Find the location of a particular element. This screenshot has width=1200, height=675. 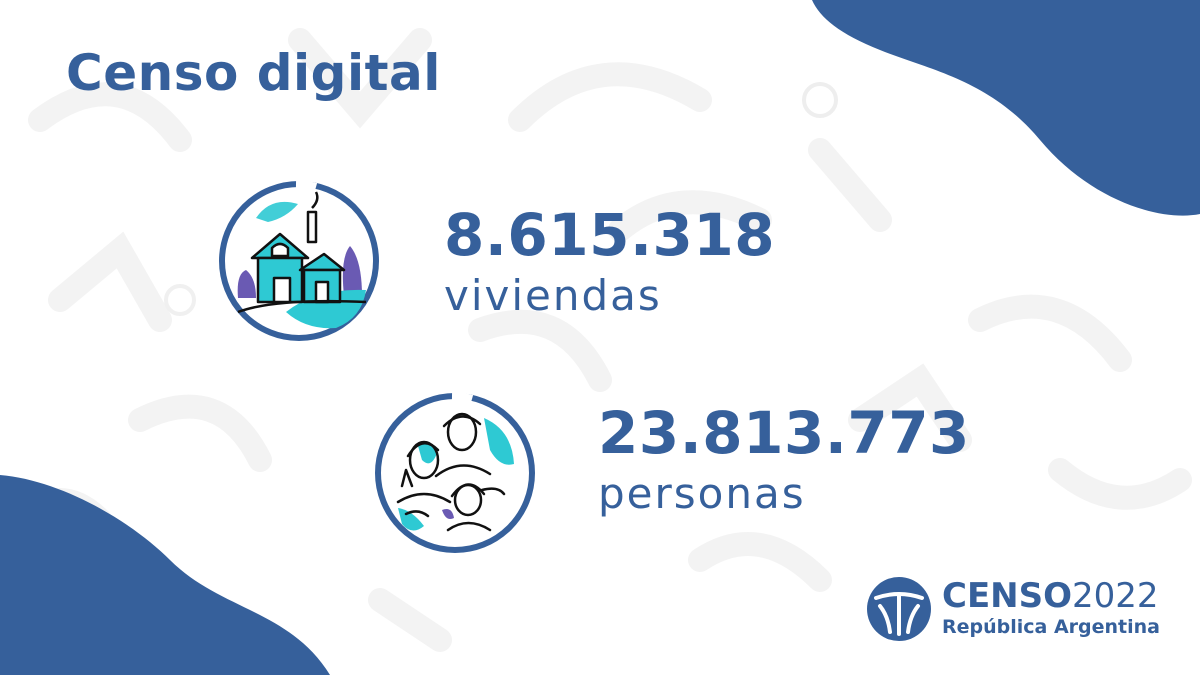

stat-personas: 23.813.773 personas is located at coordinates (784, 459).